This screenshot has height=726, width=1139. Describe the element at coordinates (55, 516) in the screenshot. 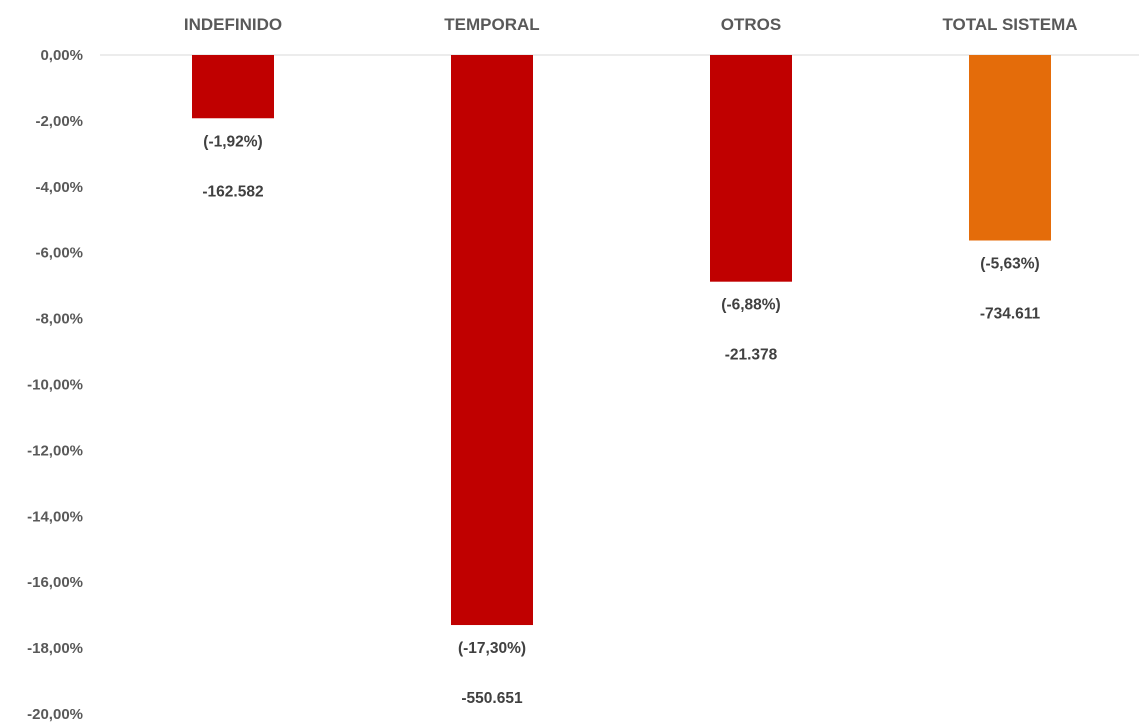

I see `y-tick-label: -14,00%` at that location.